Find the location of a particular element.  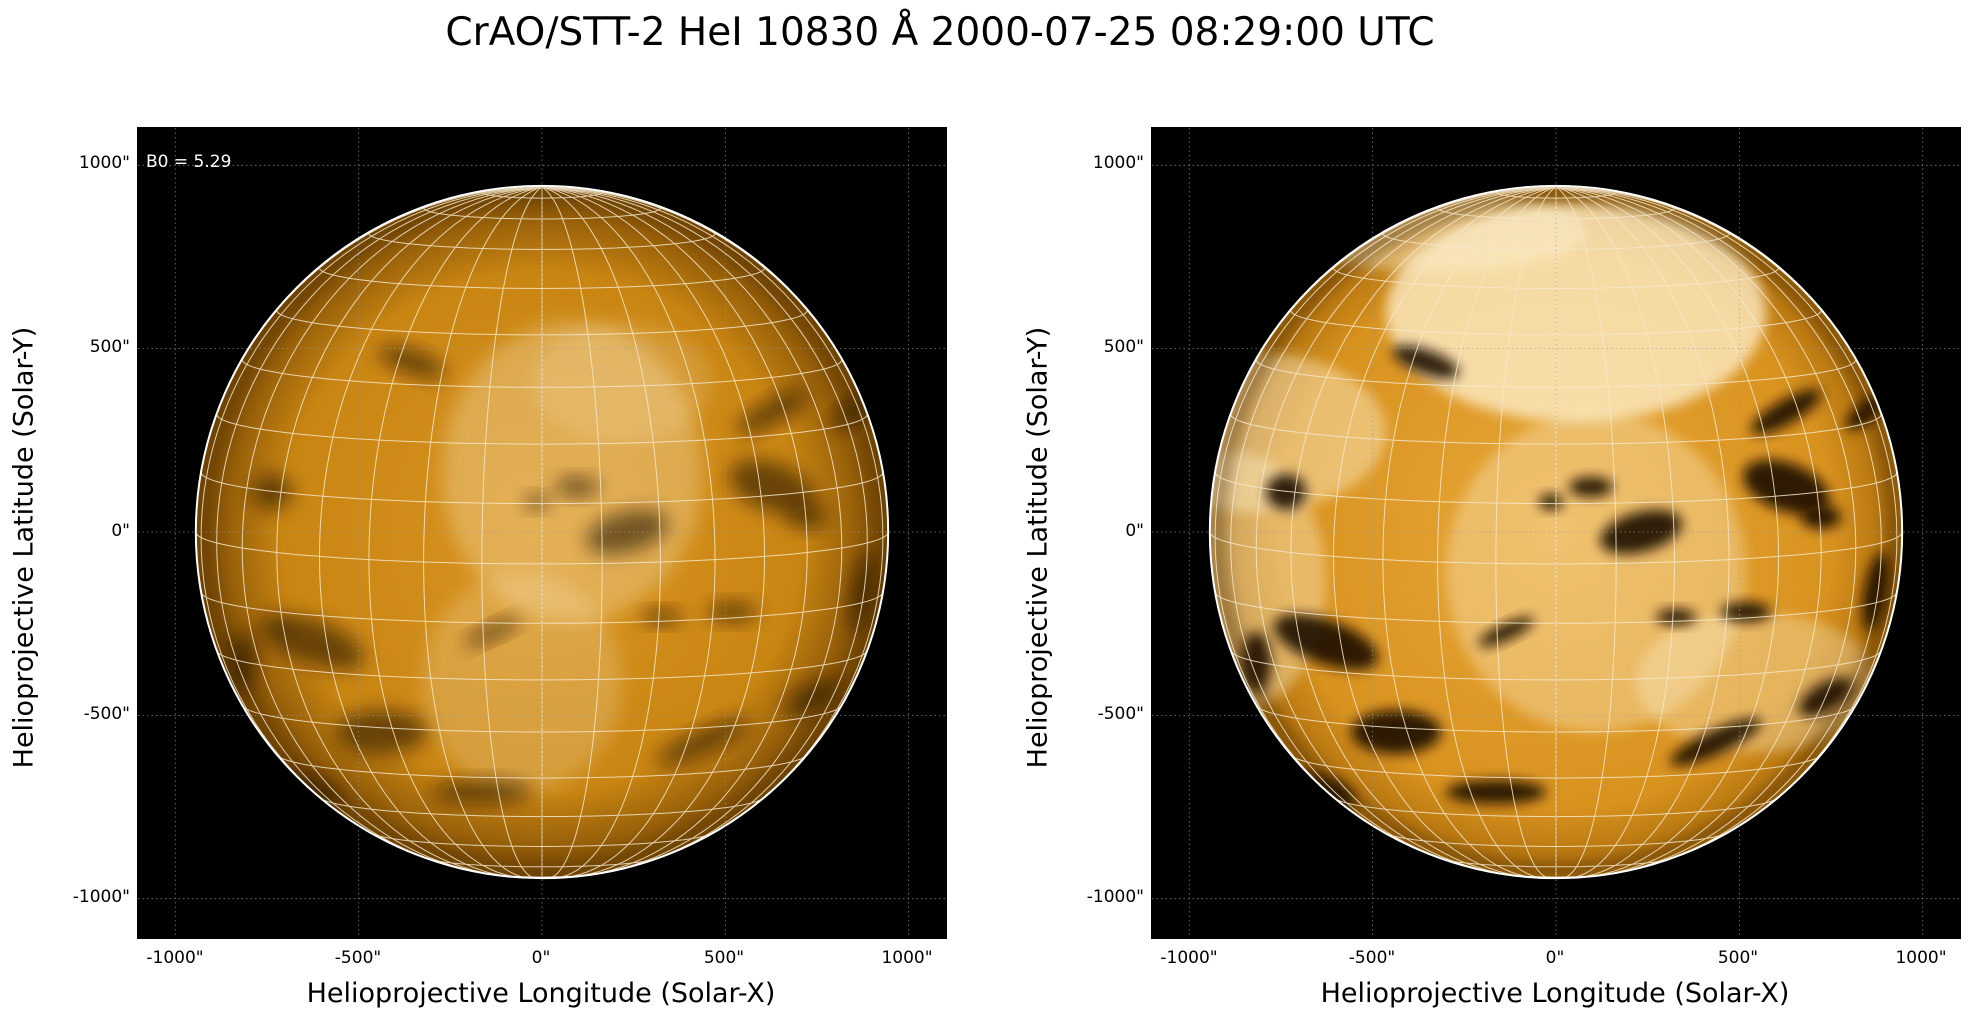

ytick-right-1000: 1000" is located at coordinates (1118, 163).